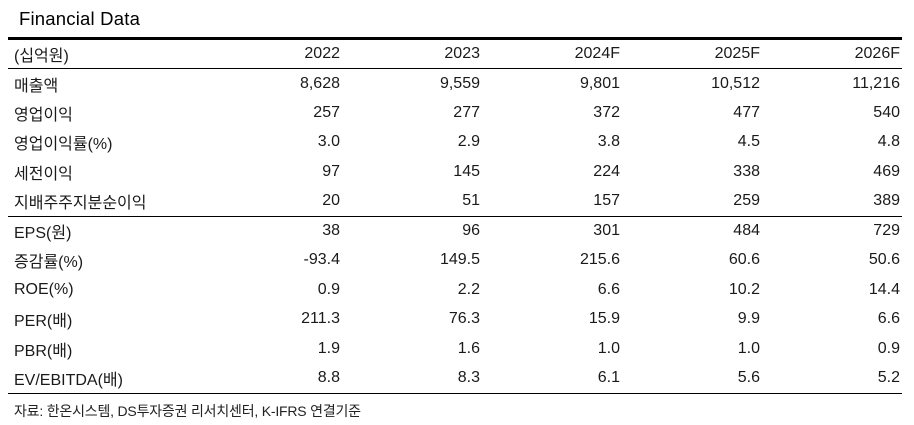 The width and height of the screenshot is (914, 425). What do you see at coordinates (272, 53) in the screenshot?
I see `column-header-2022: 2022` at bounding box center [272, 53].